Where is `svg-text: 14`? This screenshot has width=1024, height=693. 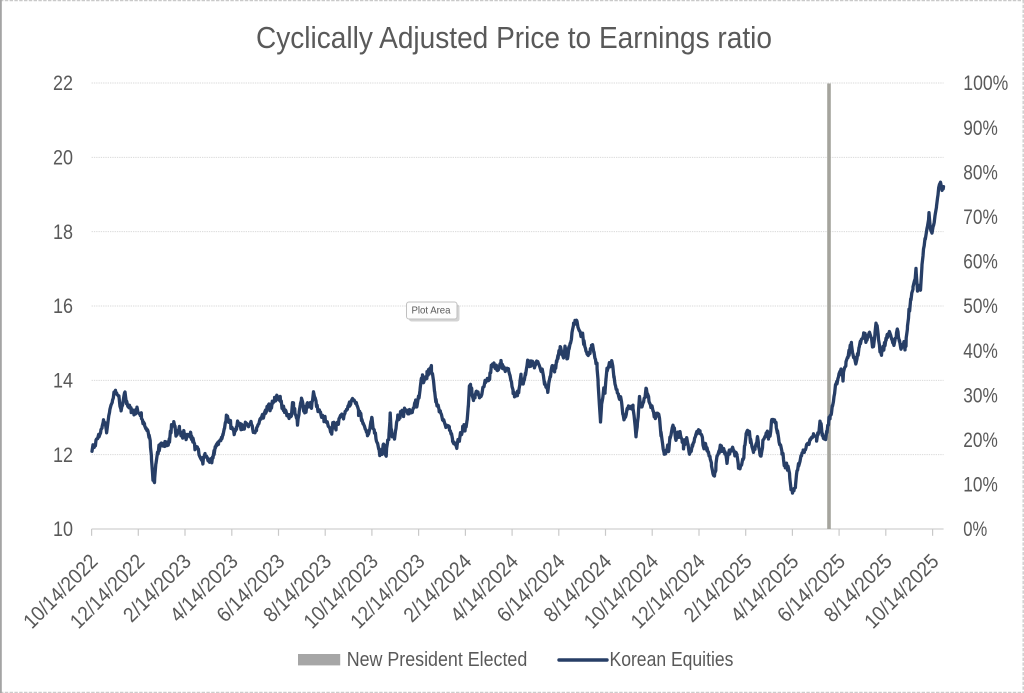 svg-text: 14 is located at coordinates (63, 381).